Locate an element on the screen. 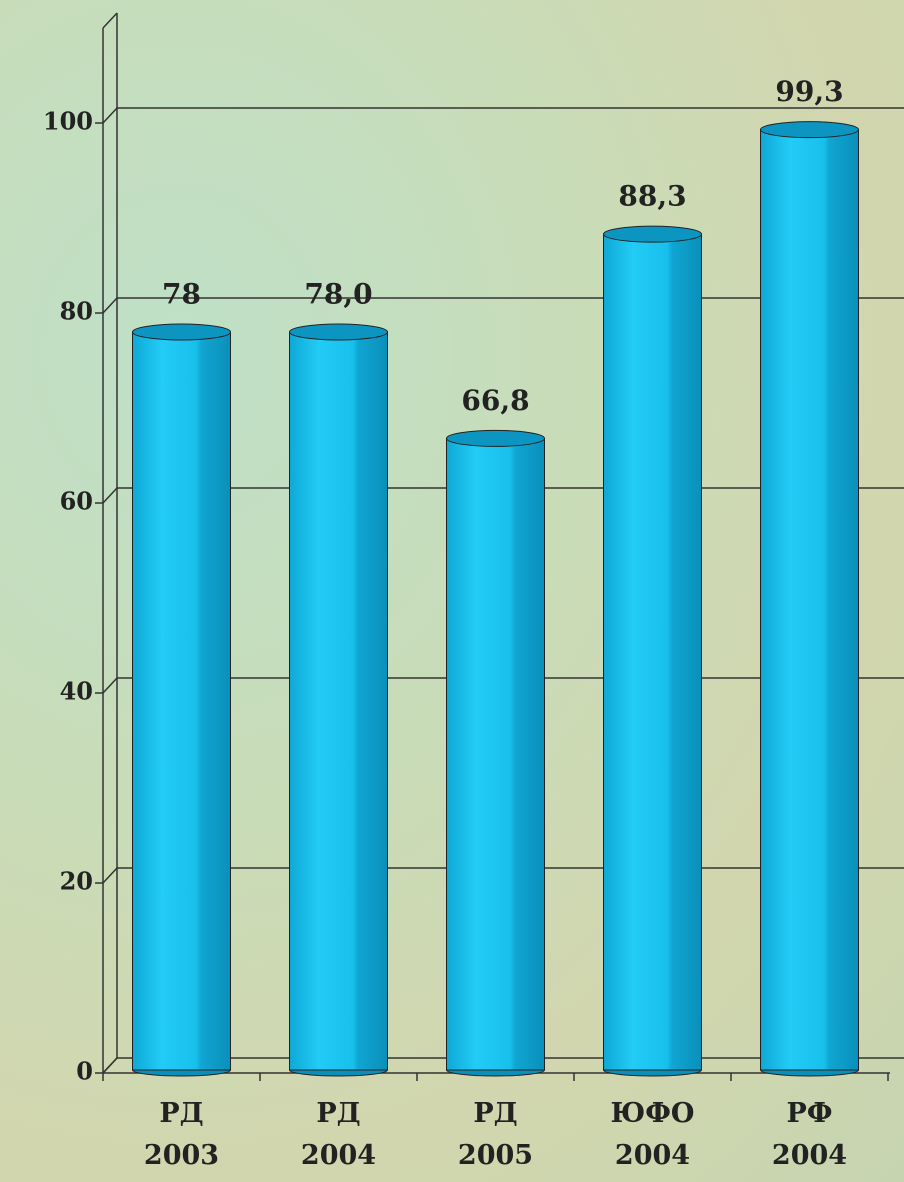  value-label: 88,3 is located at coordinates (652, 196).